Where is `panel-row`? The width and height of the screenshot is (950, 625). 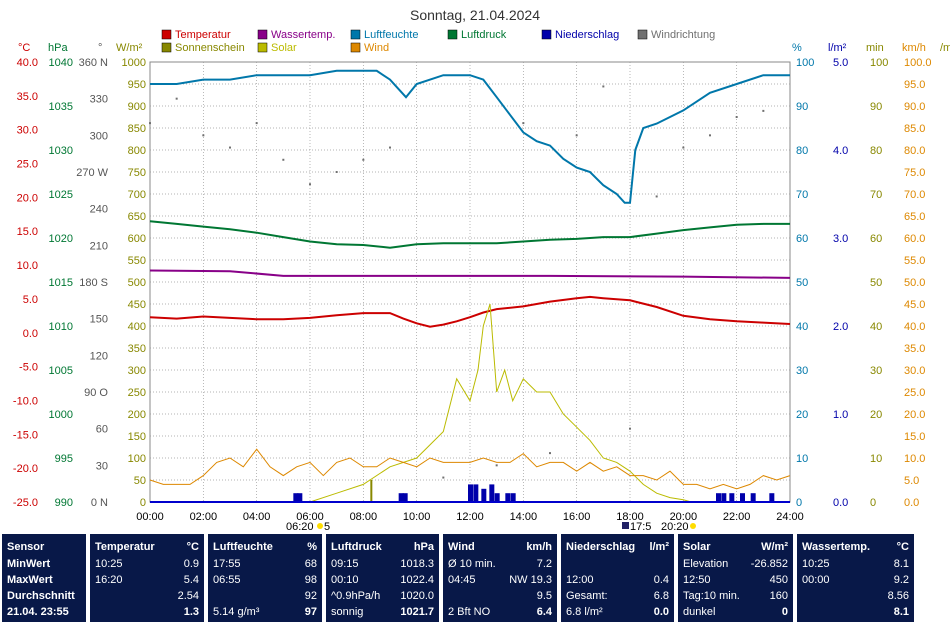 panel-row is located at coordinates (617, 565).